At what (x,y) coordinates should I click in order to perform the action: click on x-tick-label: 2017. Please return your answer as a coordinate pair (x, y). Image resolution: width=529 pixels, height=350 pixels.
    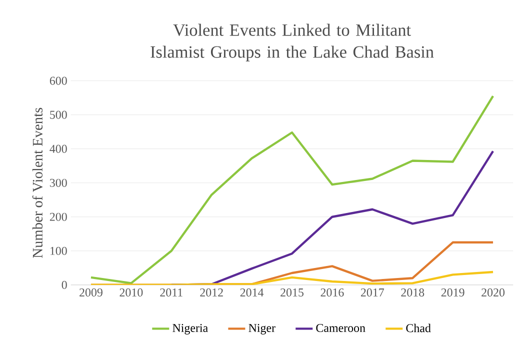
    Looking at the image, I should click on (372, 292).